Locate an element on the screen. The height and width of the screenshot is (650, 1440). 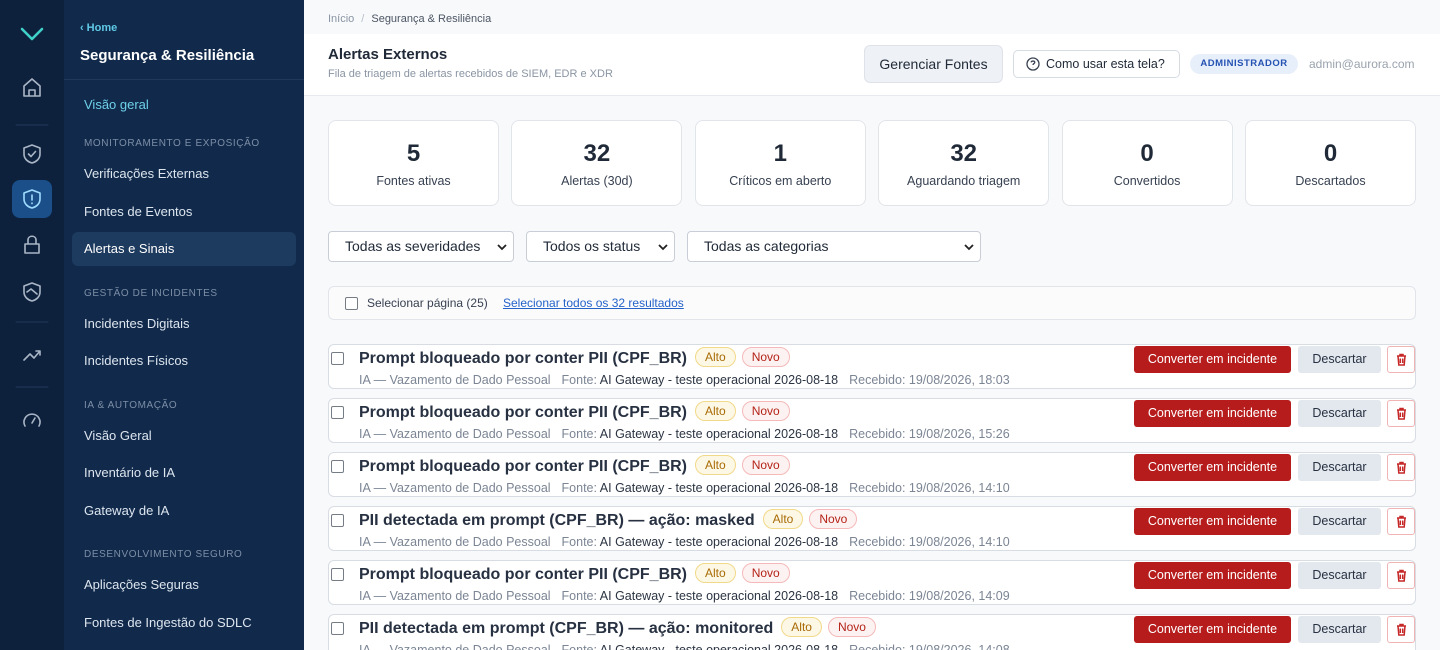
breadcrumb-item: Início is located at coordinates (341, 19).